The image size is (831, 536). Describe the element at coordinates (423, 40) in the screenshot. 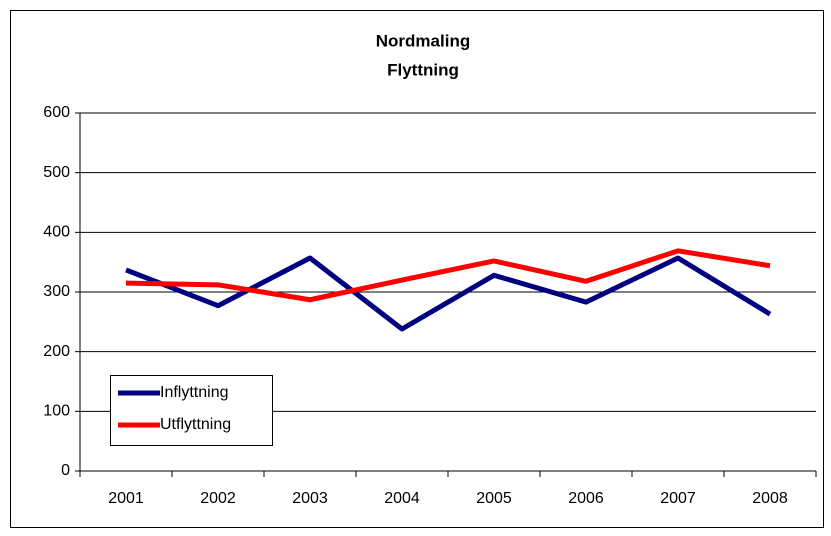

I see `chart-title: Nordmaling` at that location.